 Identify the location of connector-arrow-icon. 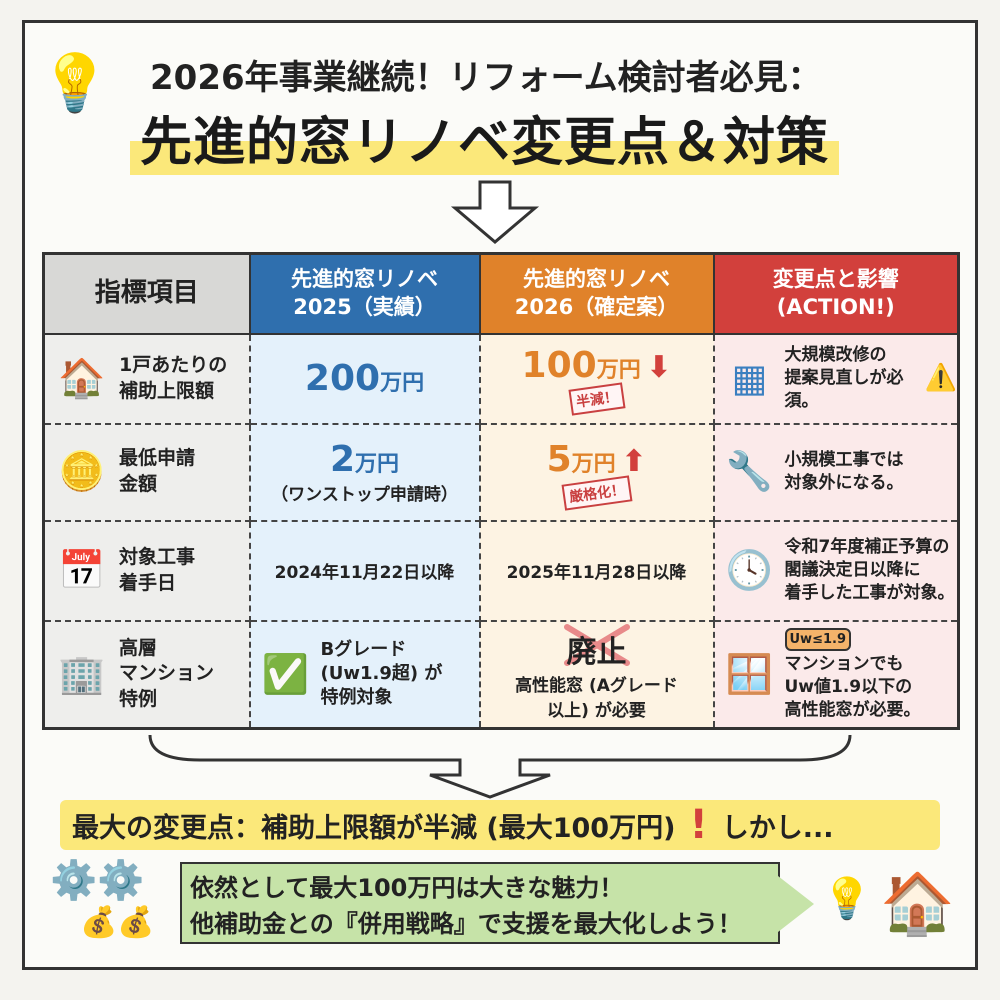
(500, 767).